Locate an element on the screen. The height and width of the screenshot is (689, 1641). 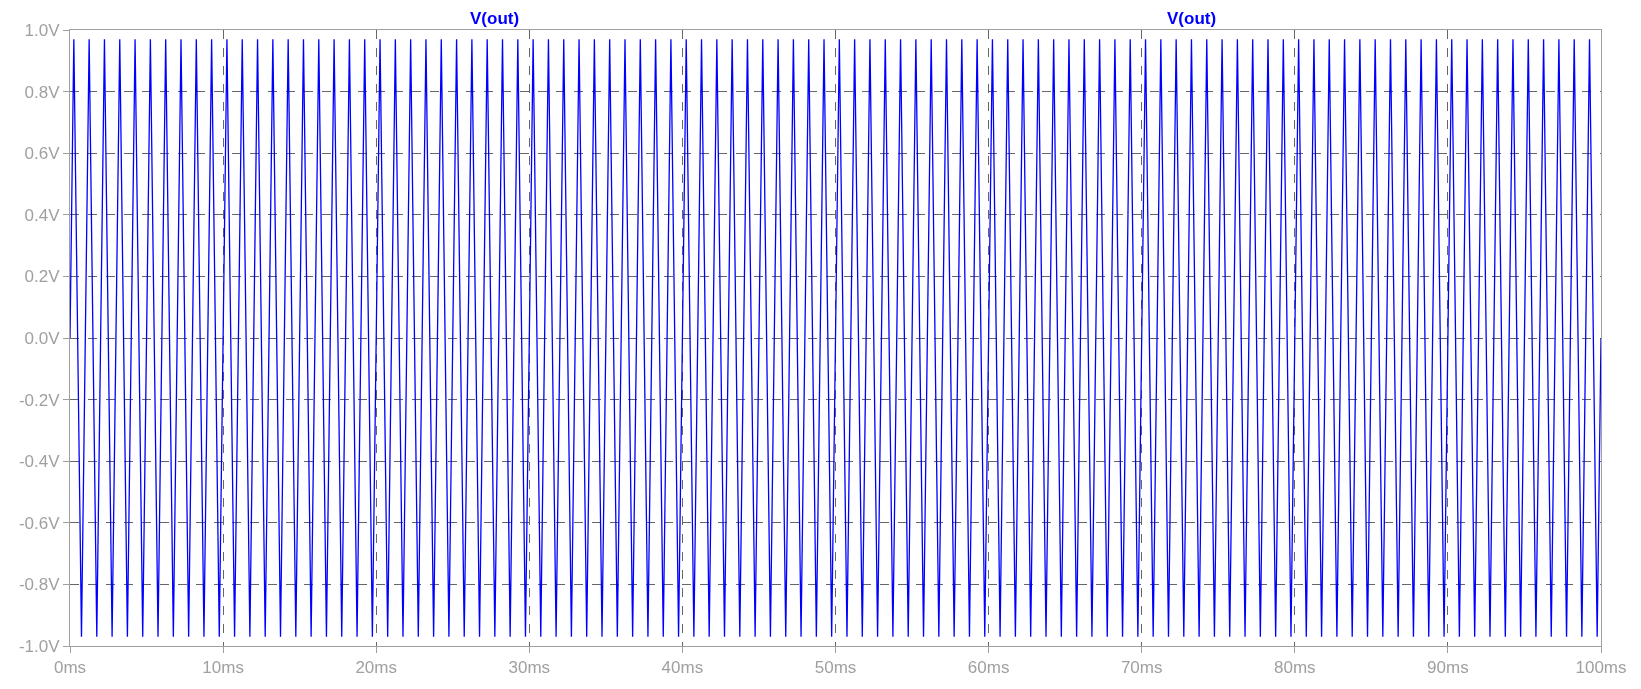
x-tick-label: 40ms is located at coordinates (682, 668).